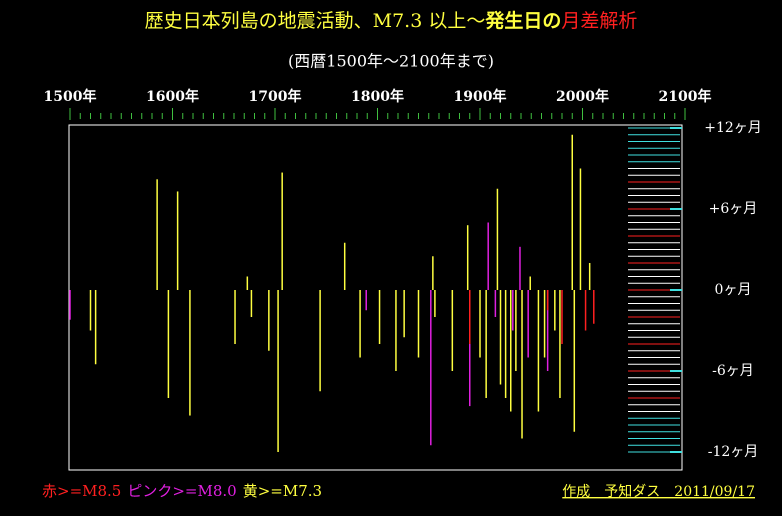 The image size is (782, 516). I want to click on subtitle: (西暦1500年～2100年まで), so click(391, 61).